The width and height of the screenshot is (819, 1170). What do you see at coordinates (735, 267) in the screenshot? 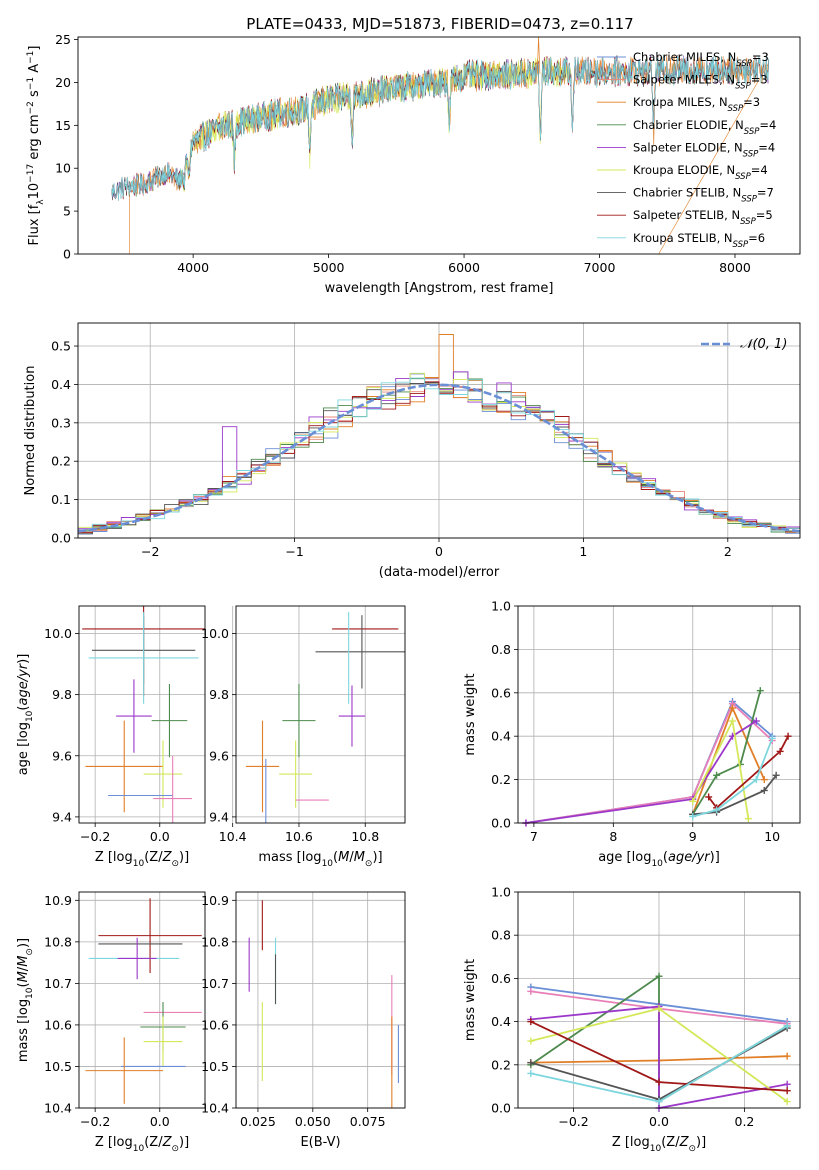
I see `x-tick-label: 8000` at bounding box center [735, 267].